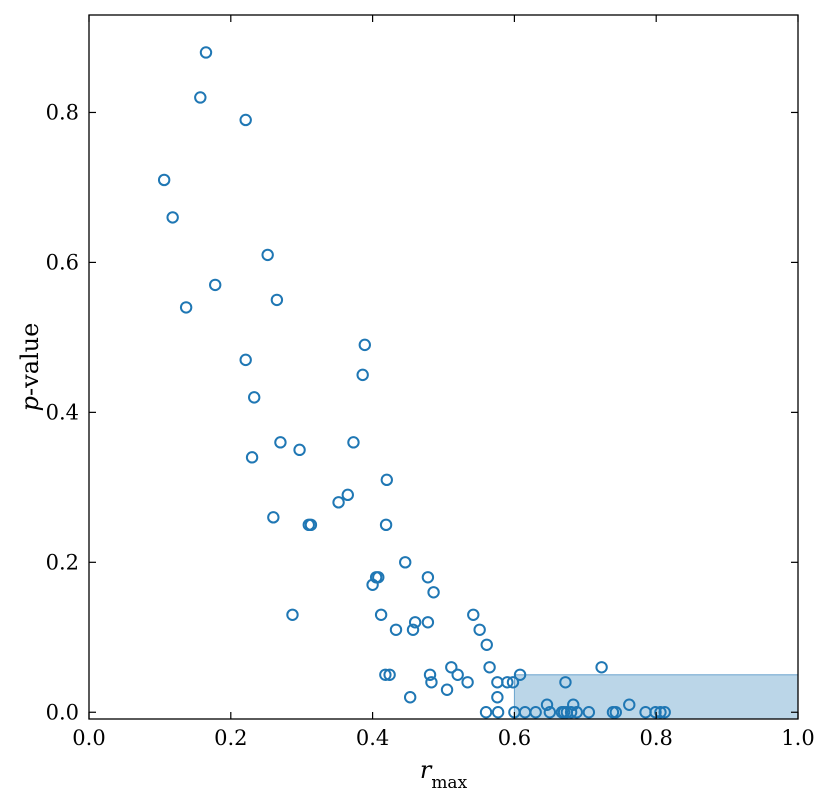 This screenshot has height=800, width=829. I want to click on x-axis-label-main: r, so click(426, 770).